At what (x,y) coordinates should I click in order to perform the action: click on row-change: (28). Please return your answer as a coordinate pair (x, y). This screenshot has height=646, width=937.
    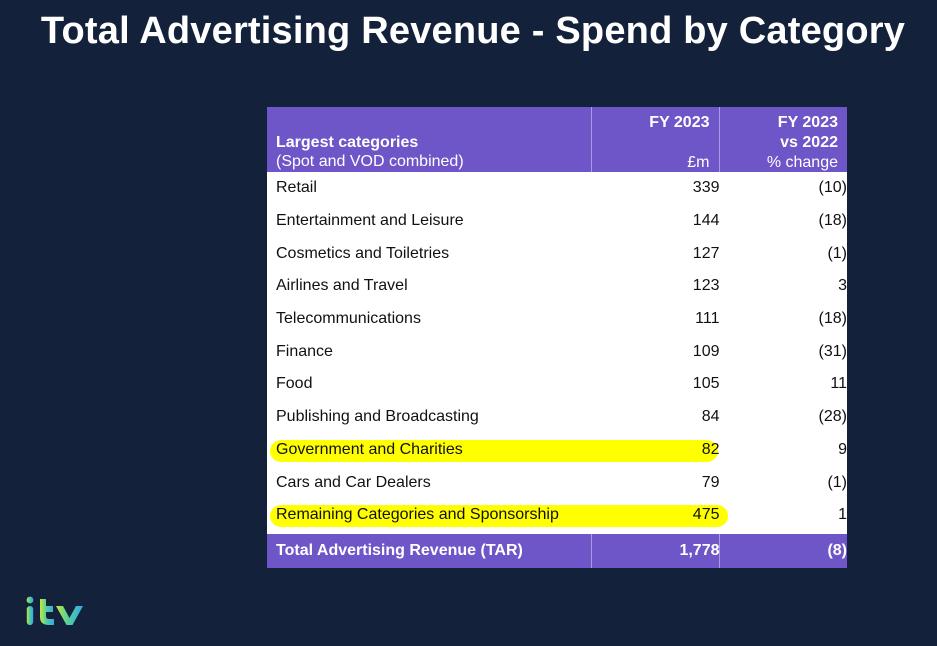
    Looking at the image, I should click on (782, 417).